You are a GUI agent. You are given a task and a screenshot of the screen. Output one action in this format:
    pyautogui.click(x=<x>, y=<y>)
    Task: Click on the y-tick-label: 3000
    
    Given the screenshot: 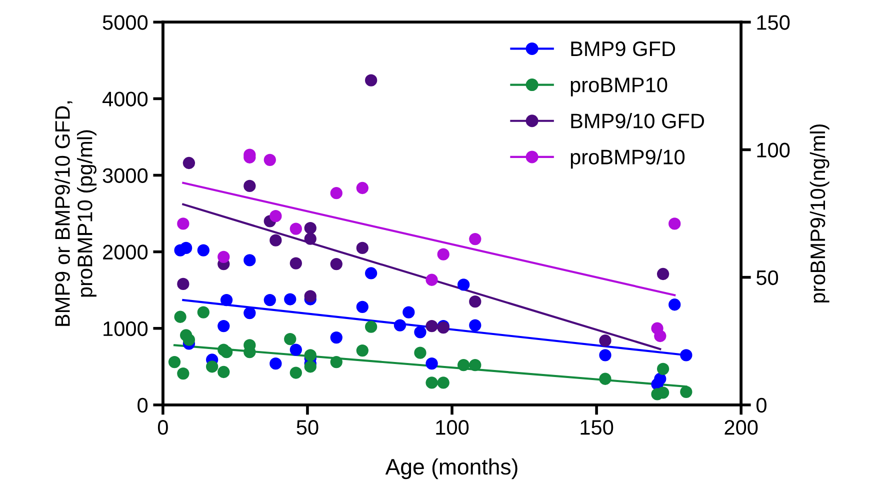 What is the action you would take?
    pyautogui.click(x=125, y=175)
    